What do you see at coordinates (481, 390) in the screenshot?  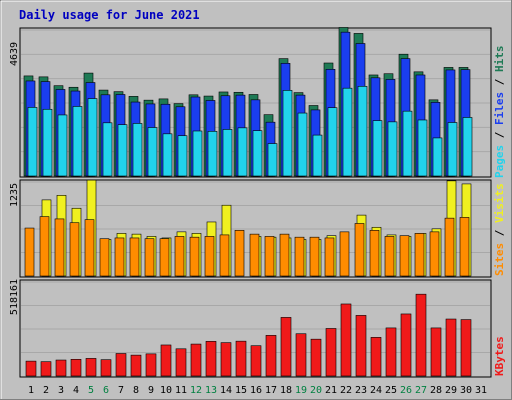 I see `day-label: 31` at bounding box center [481, 390].